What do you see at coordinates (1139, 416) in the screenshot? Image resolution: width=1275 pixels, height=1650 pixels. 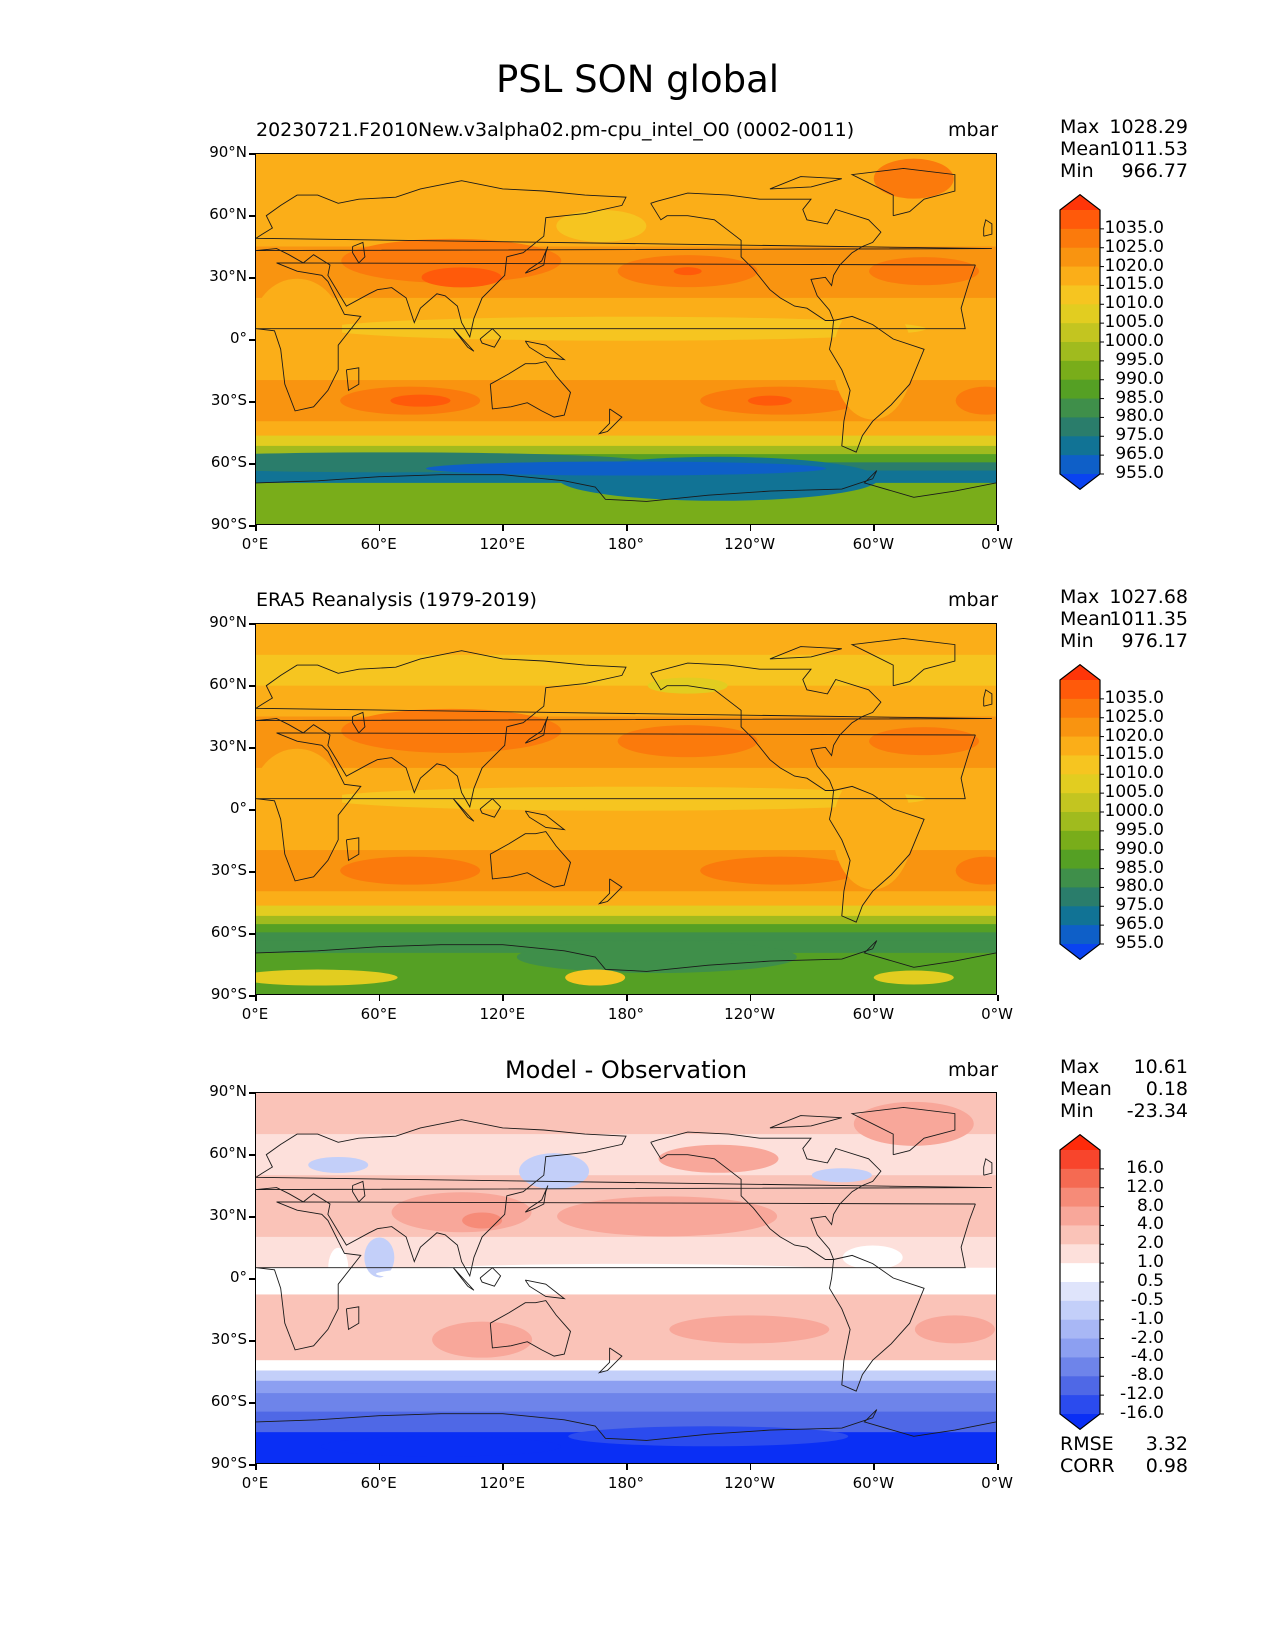 I see `colorbar-label: 980.0` at bounding box center [1139, 416].